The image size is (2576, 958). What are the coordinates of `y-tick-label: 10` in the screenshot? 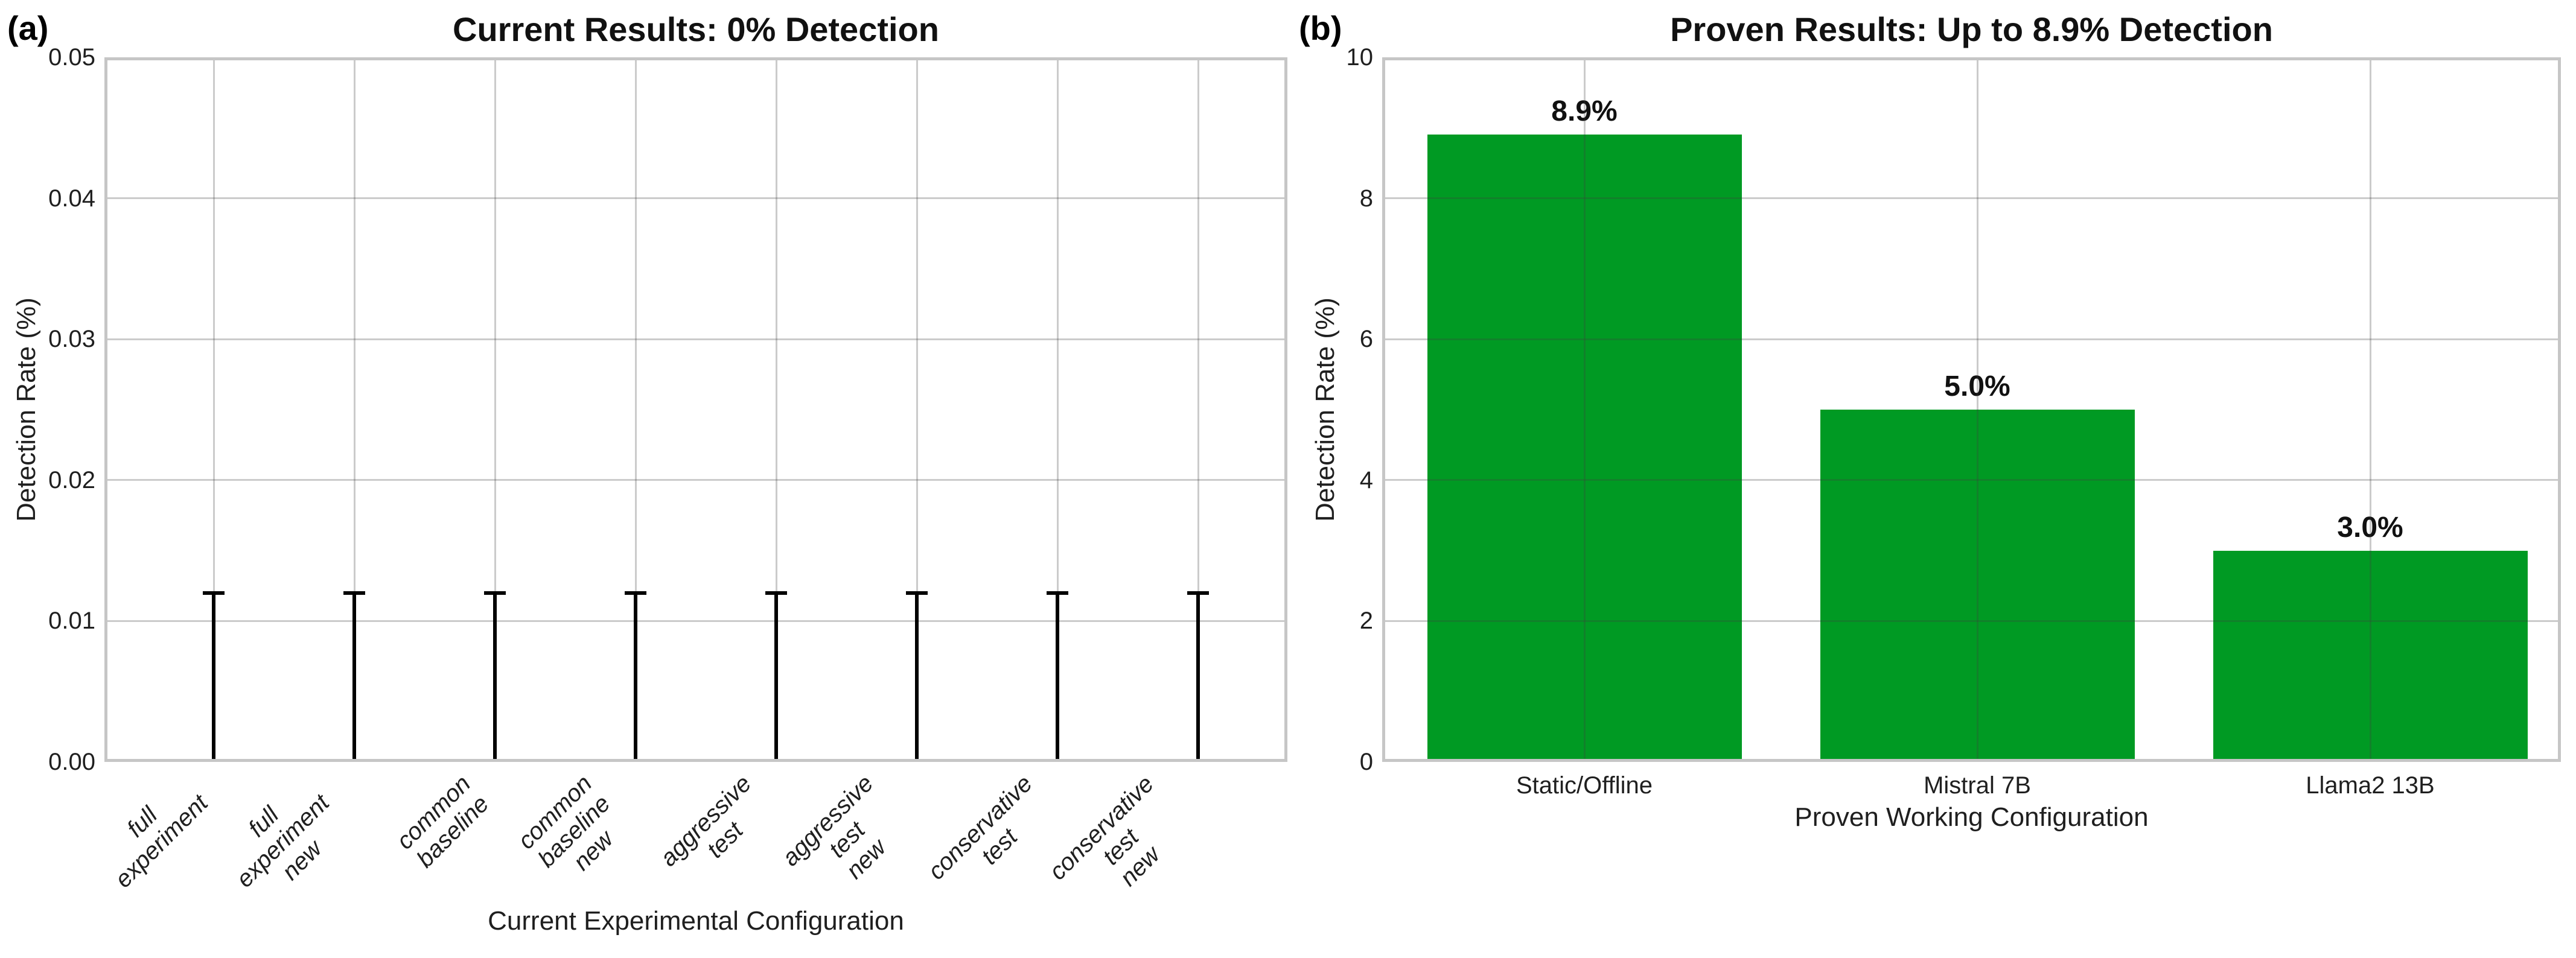 It's located at (1360, 58).